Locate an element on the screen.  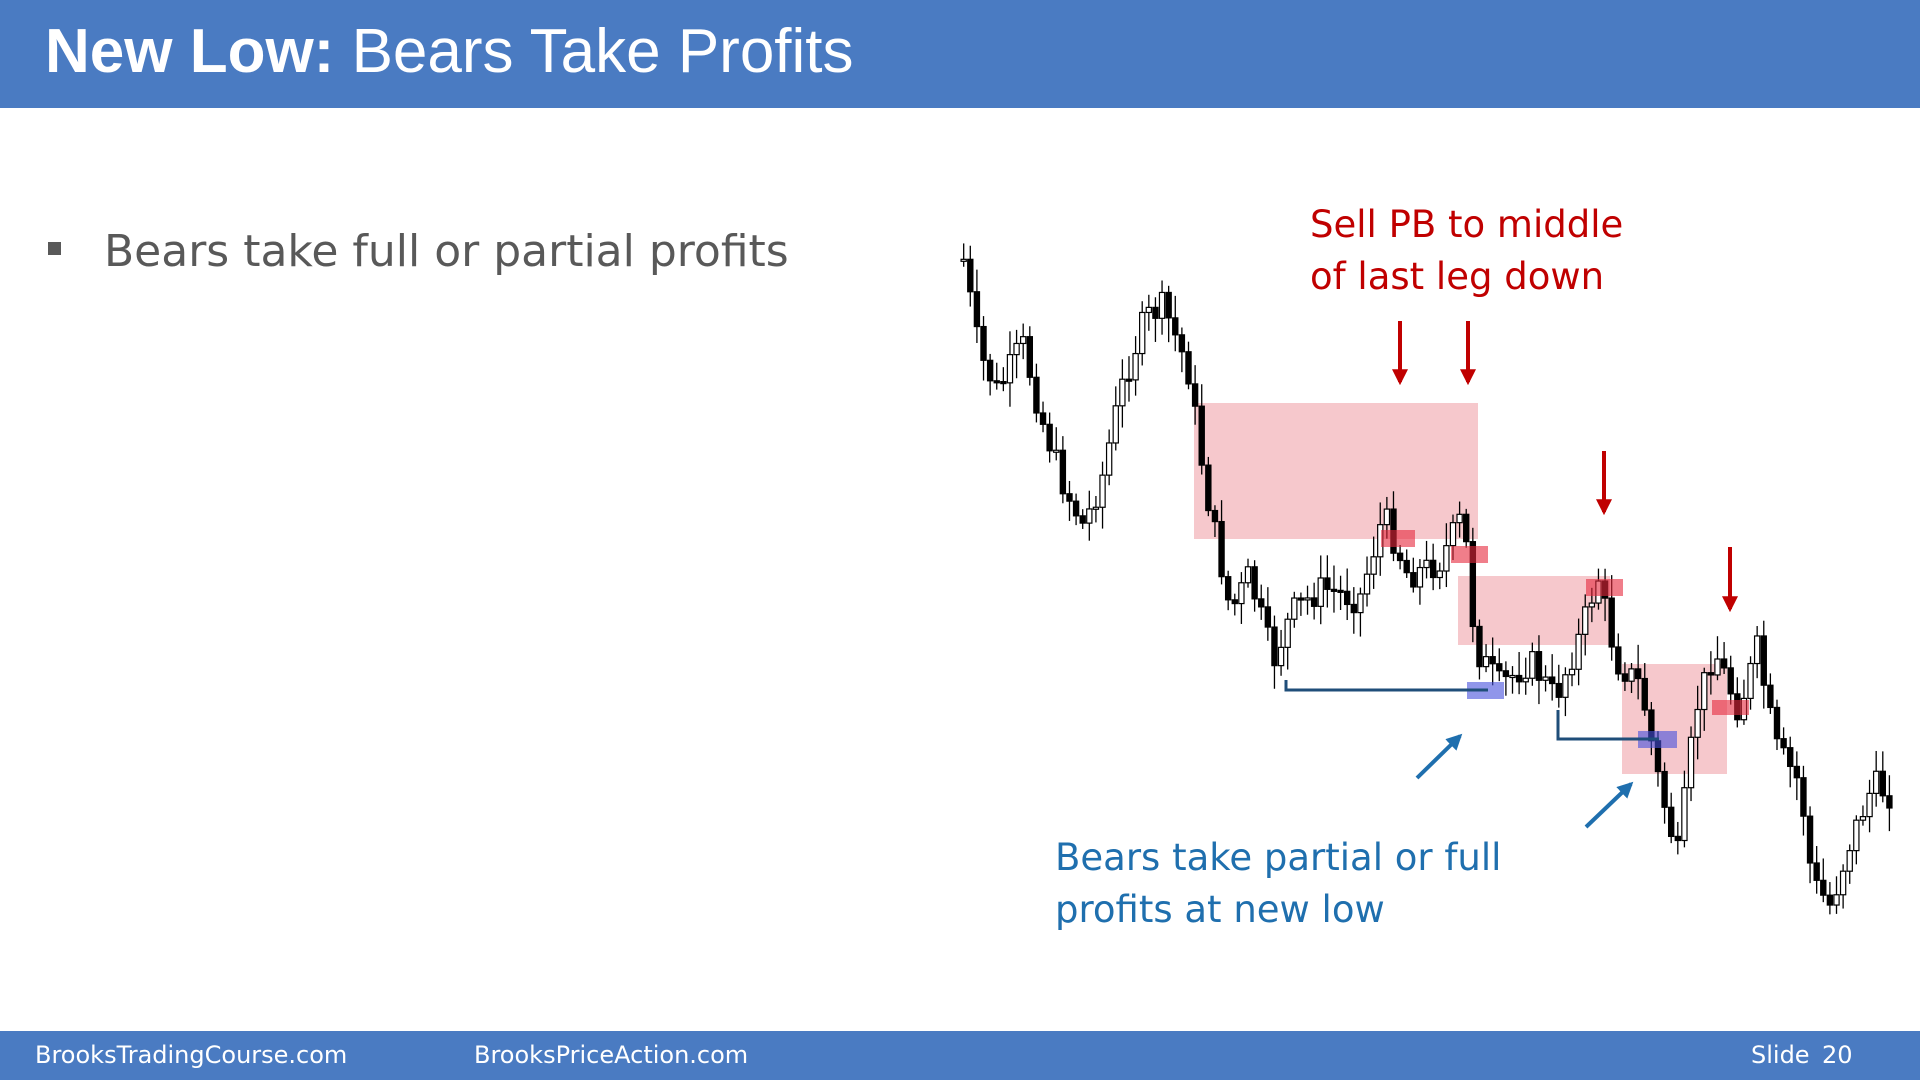
arrows is located at coordinates (1565, 575).